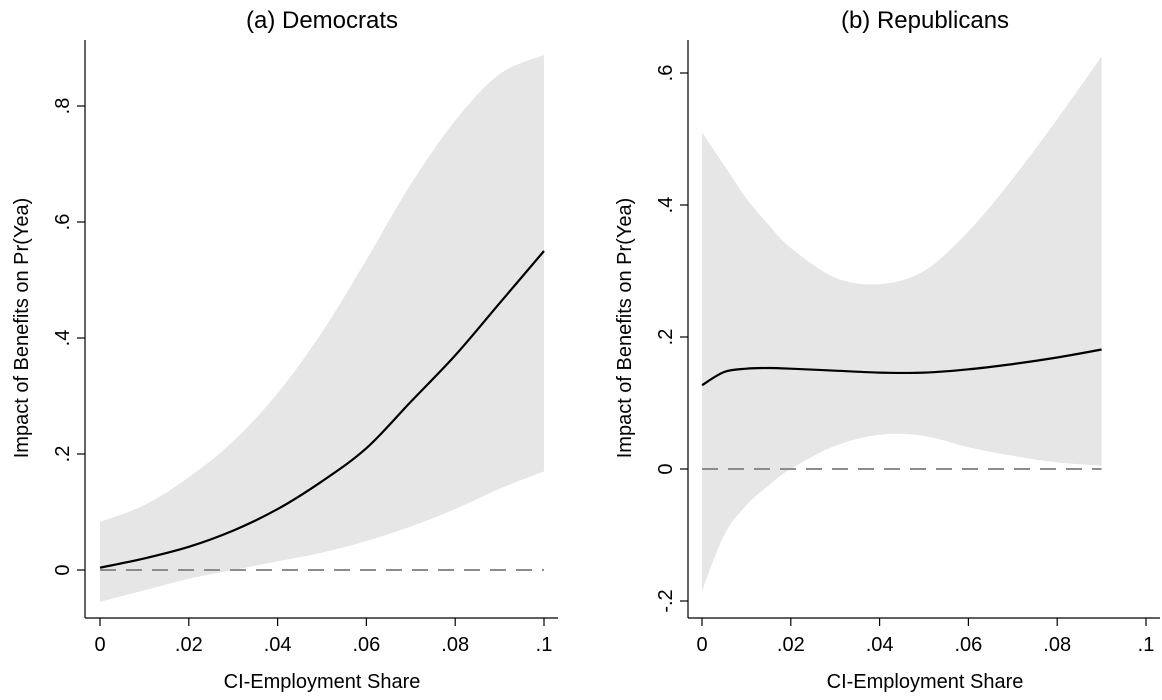 The width and height of the screenshot is (1162, 700). Describe the element at coordinates (63, 106) in the screenshot. I see `y-tick-label: .8` at that location.